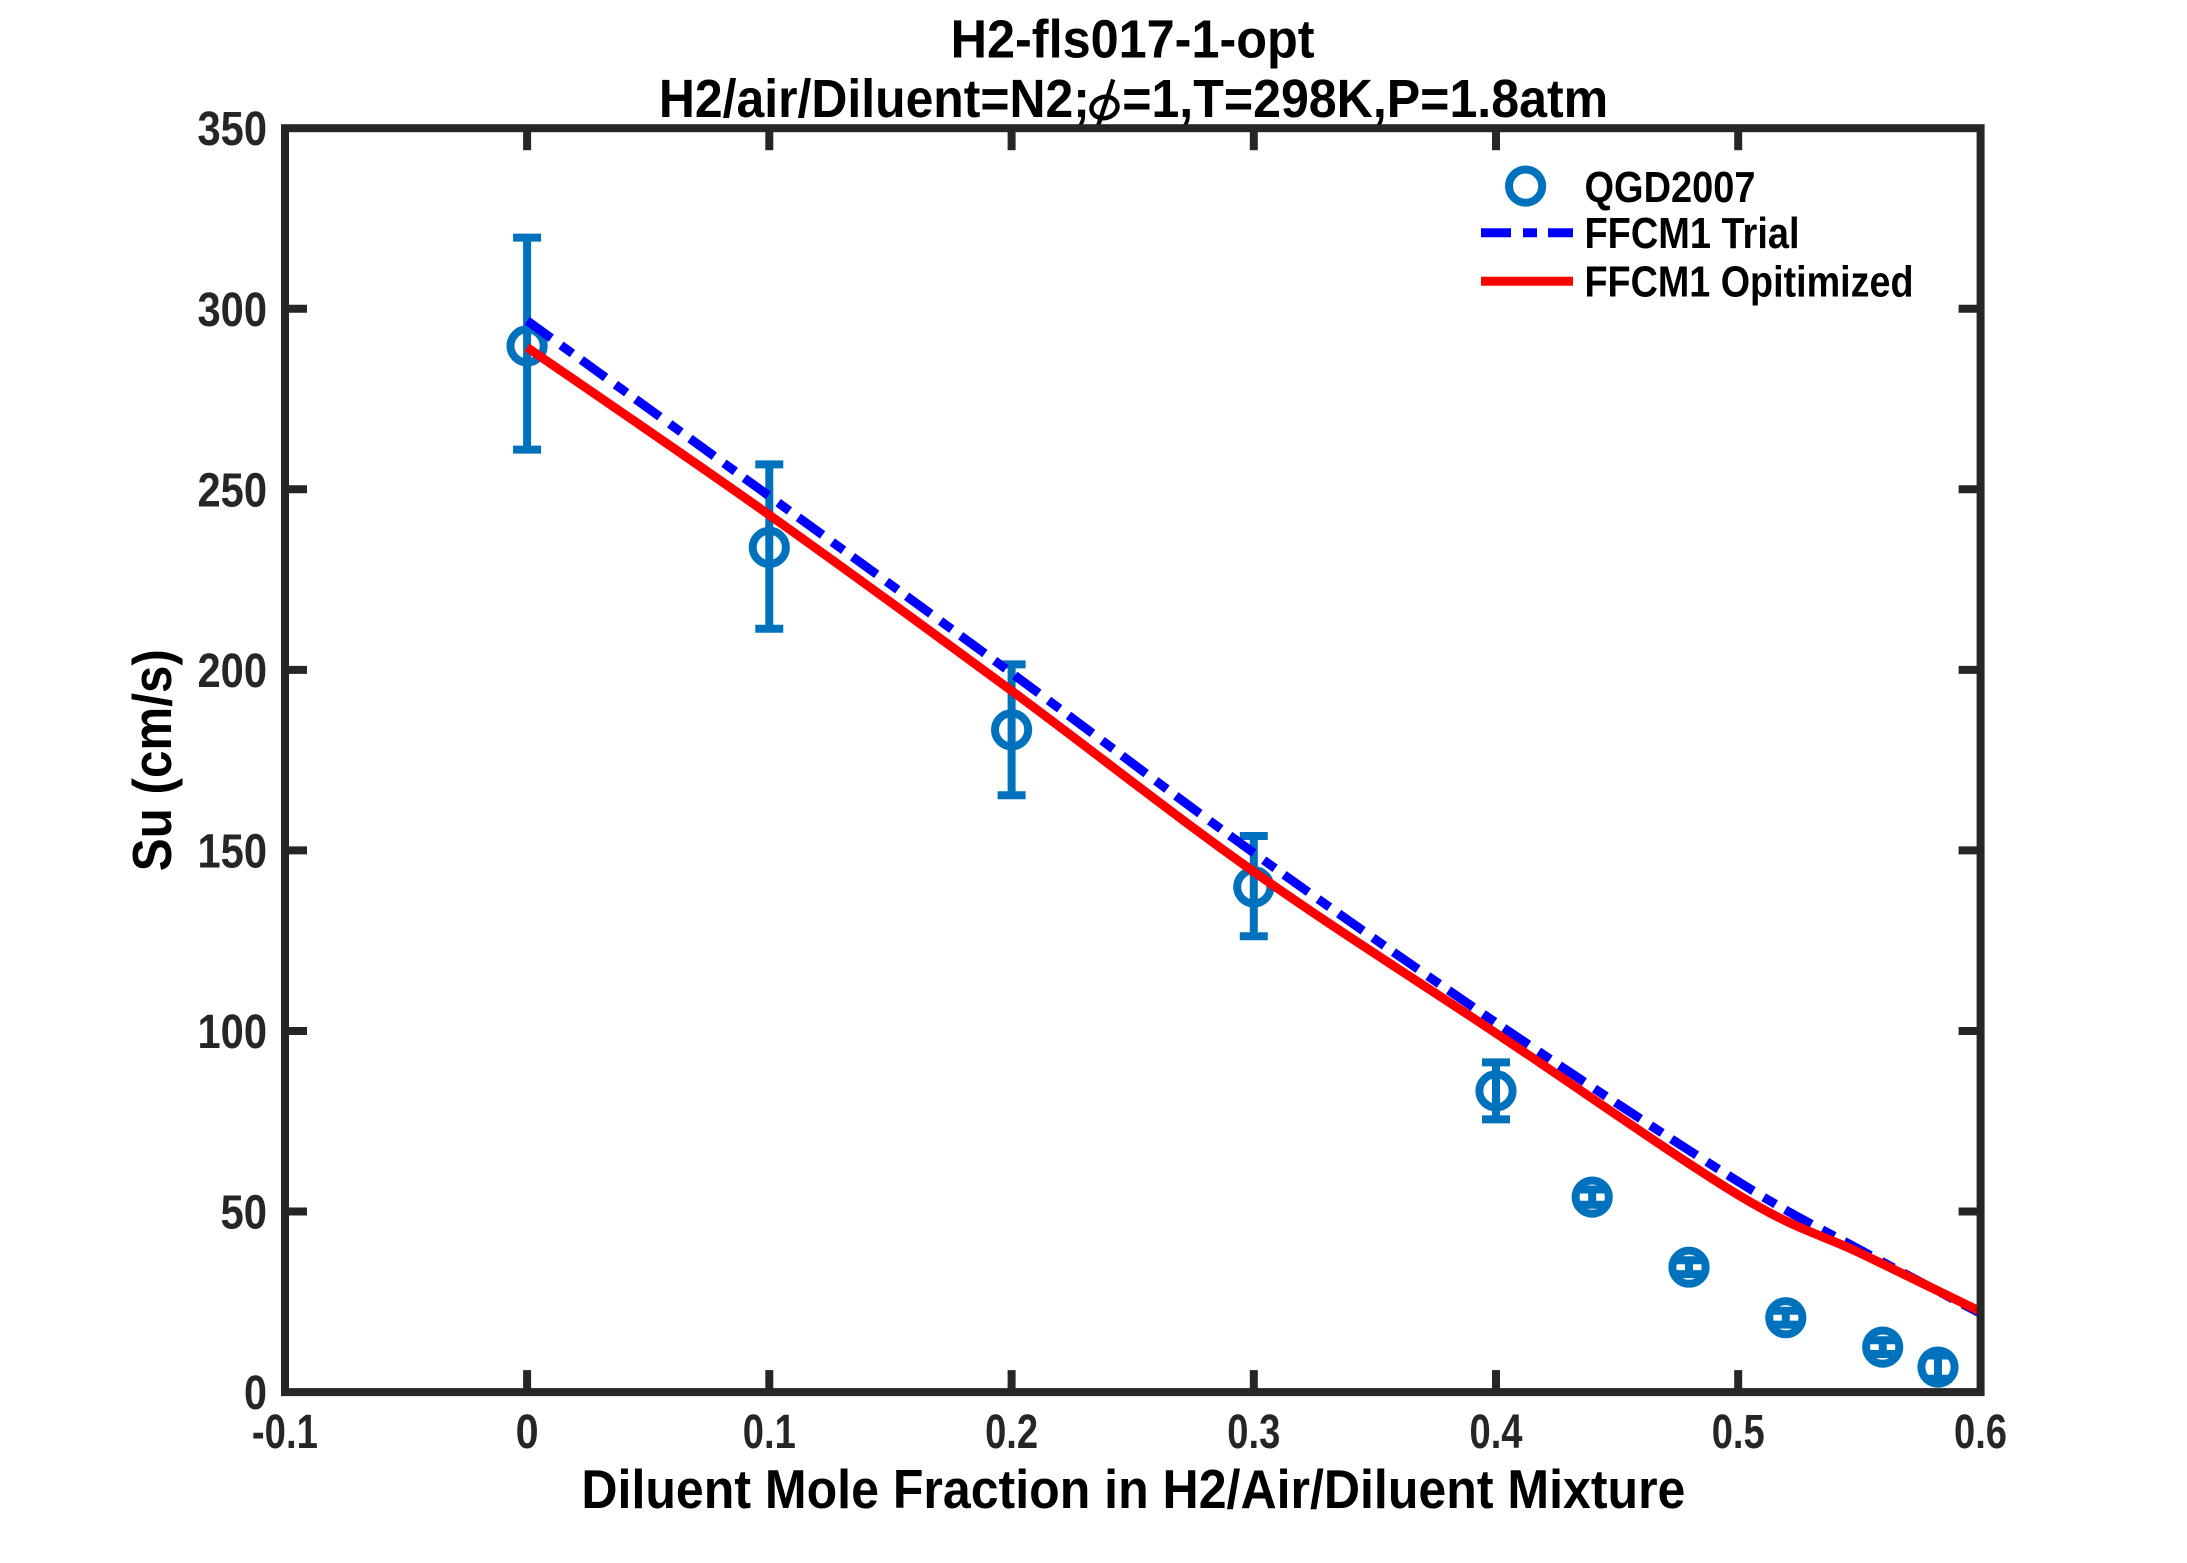 The height and width of the screenshot is (1563, 2187). I want to click on svg-text: 350, so click(233, 129).